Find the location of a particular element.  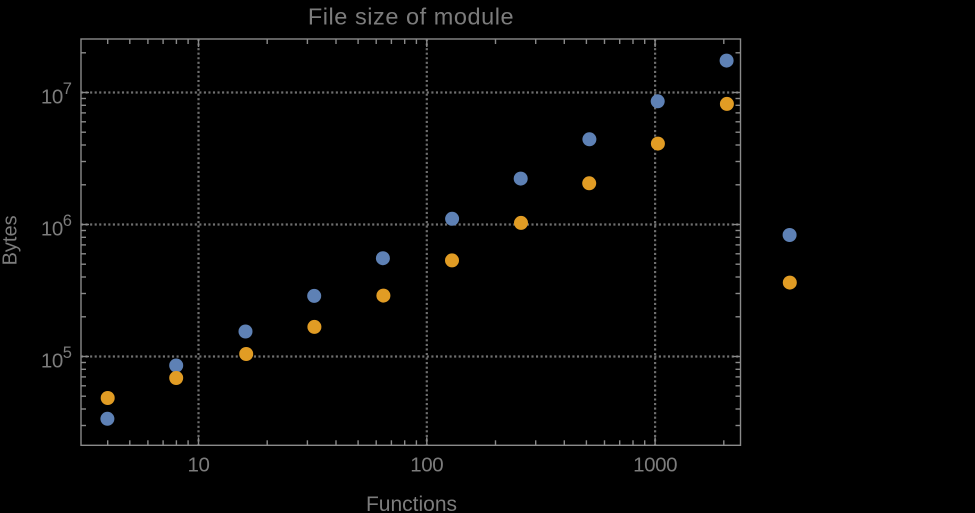

svg-text: 5 is located at coordinates (67, 353).